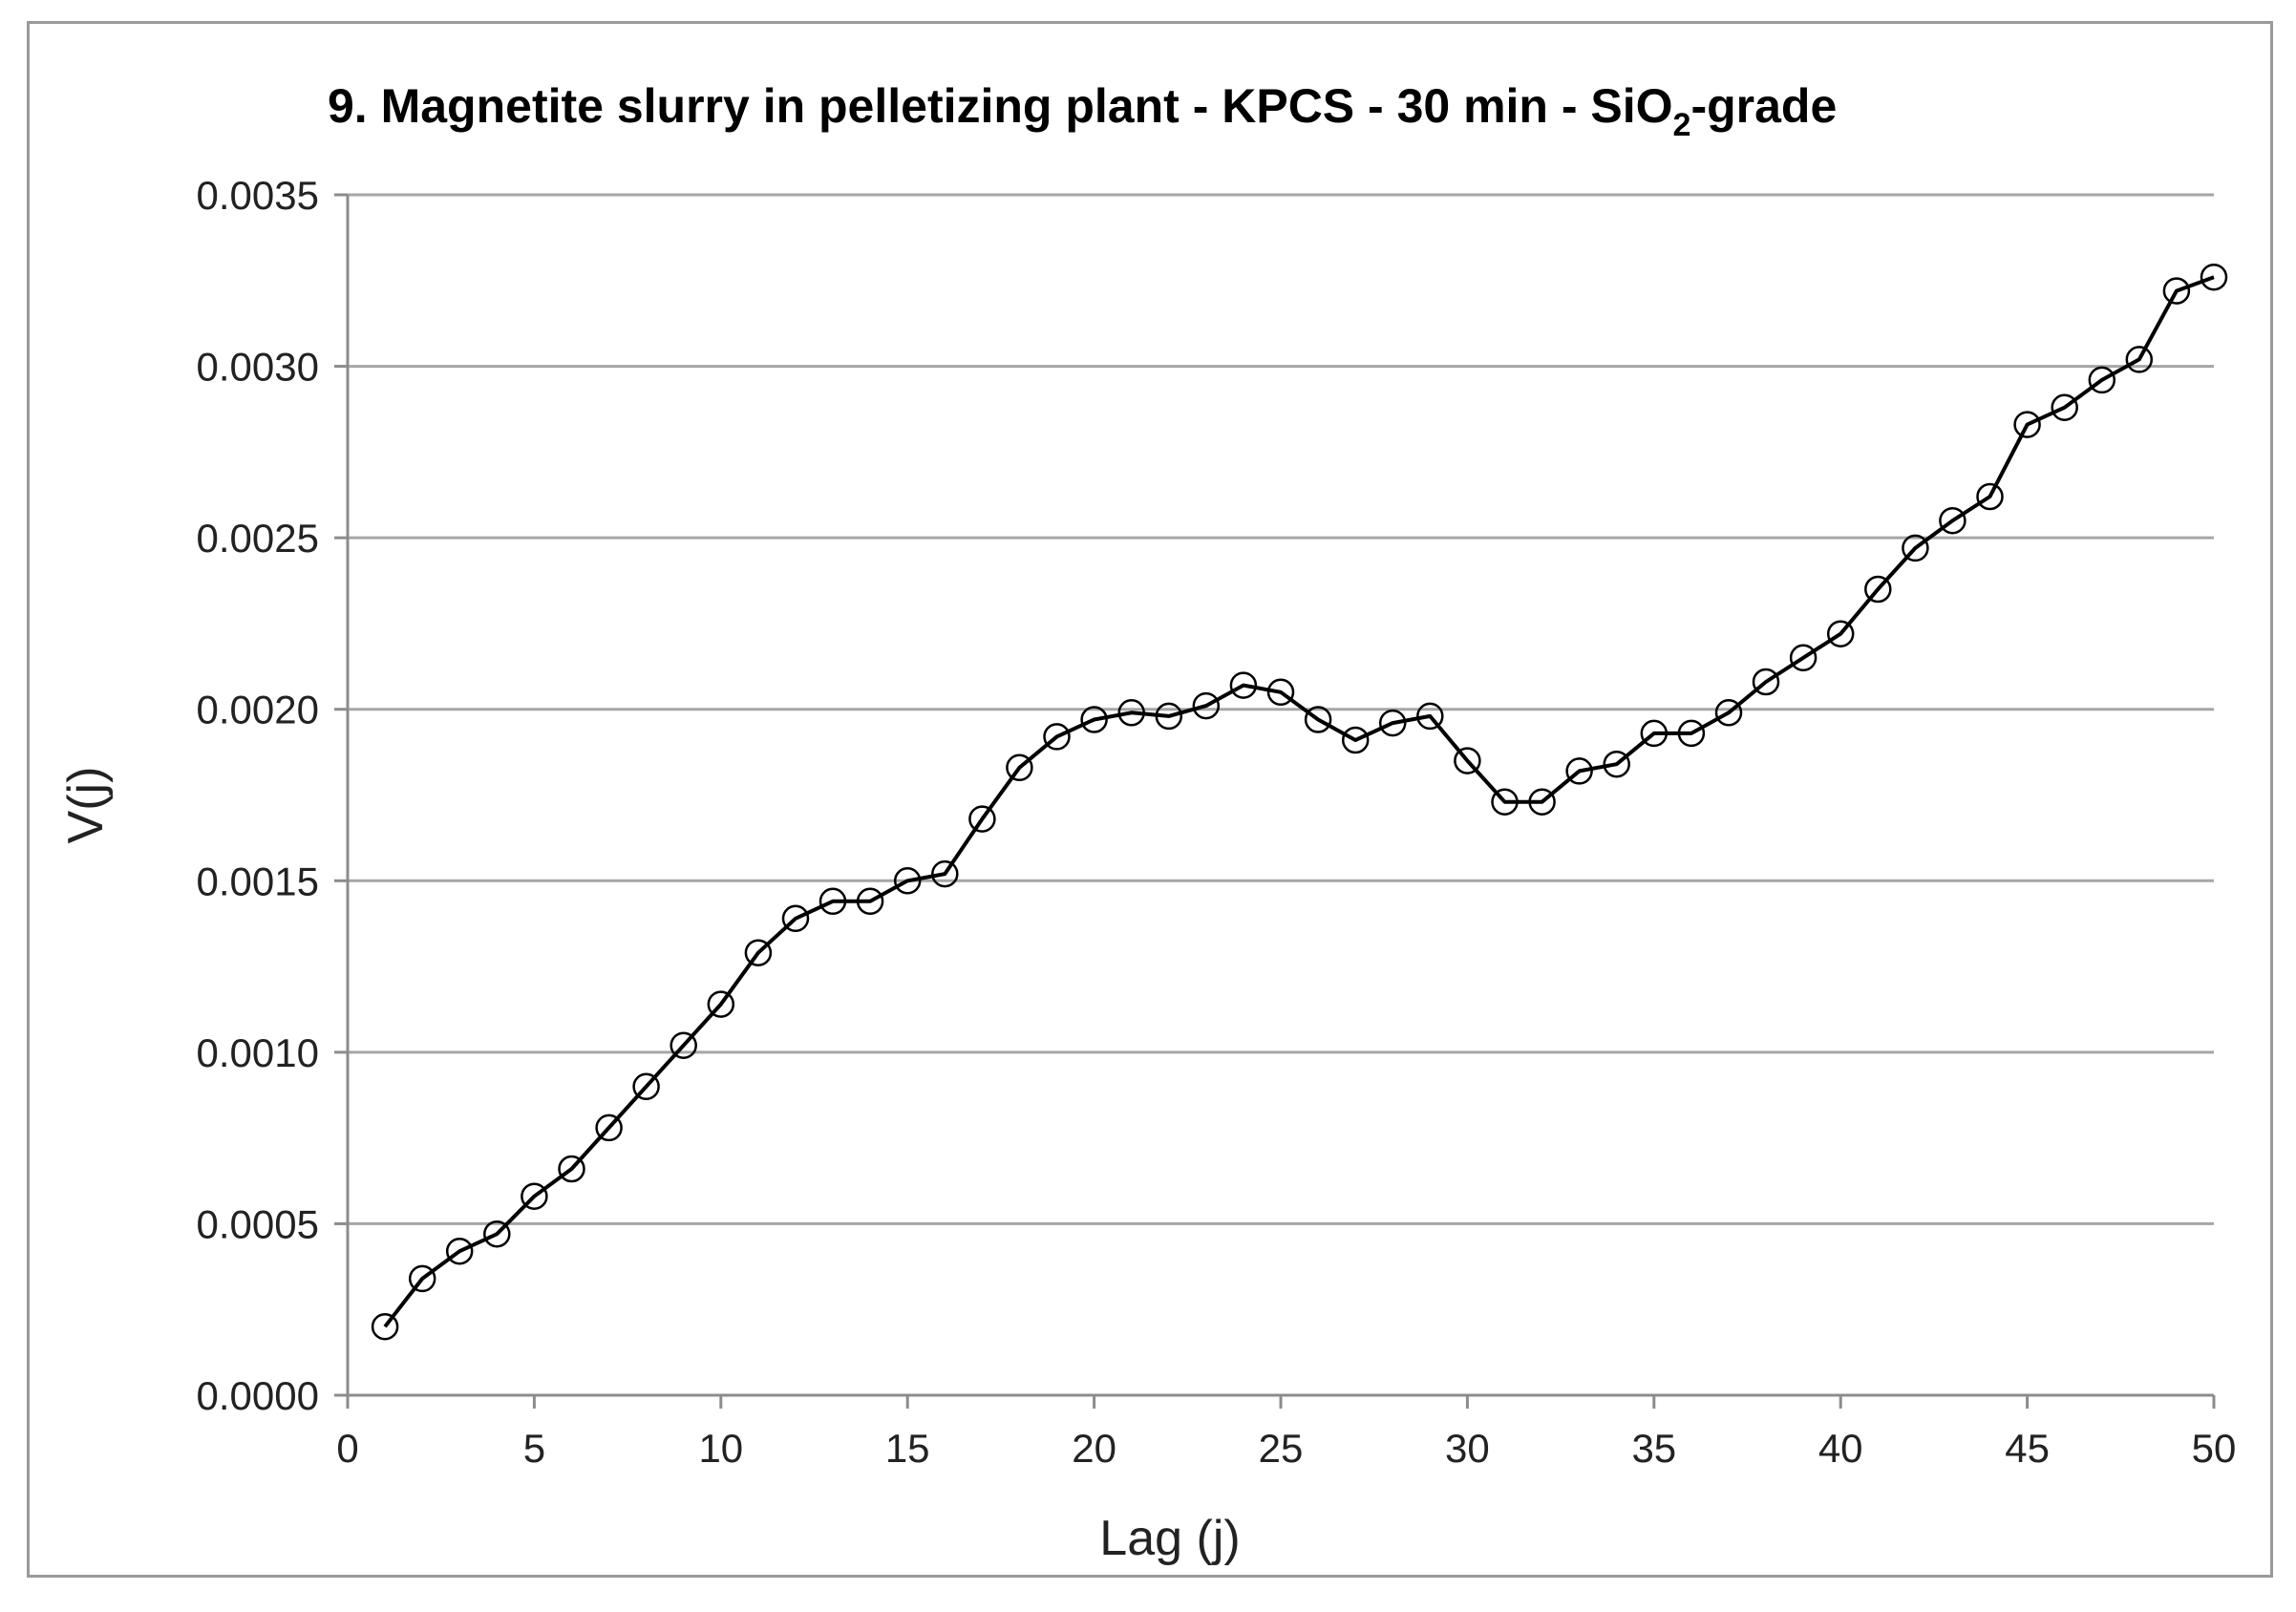  I want to click on x-tick-label: 20, so click(1094, 1448).